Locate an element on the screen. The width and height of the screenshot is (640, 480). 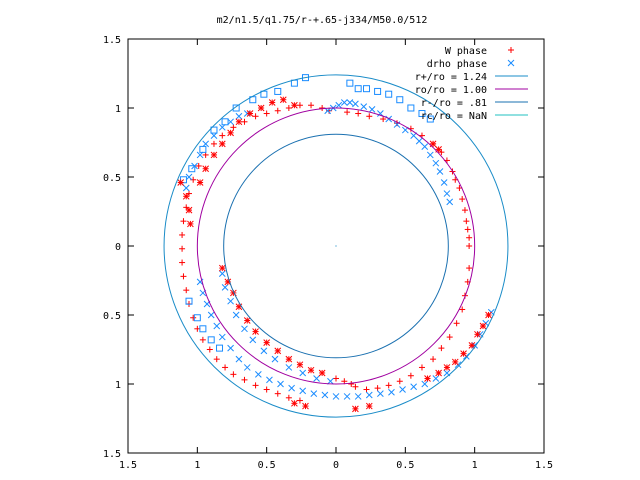
y-tick-label: 0.5 is located at coordinates (112, 316).